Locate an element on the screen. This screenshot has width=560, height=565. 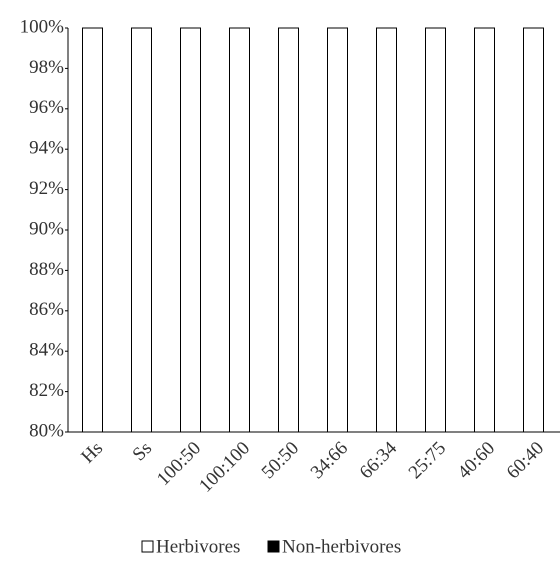
x-tick-label: Ss is located at coordinates (143, 452).